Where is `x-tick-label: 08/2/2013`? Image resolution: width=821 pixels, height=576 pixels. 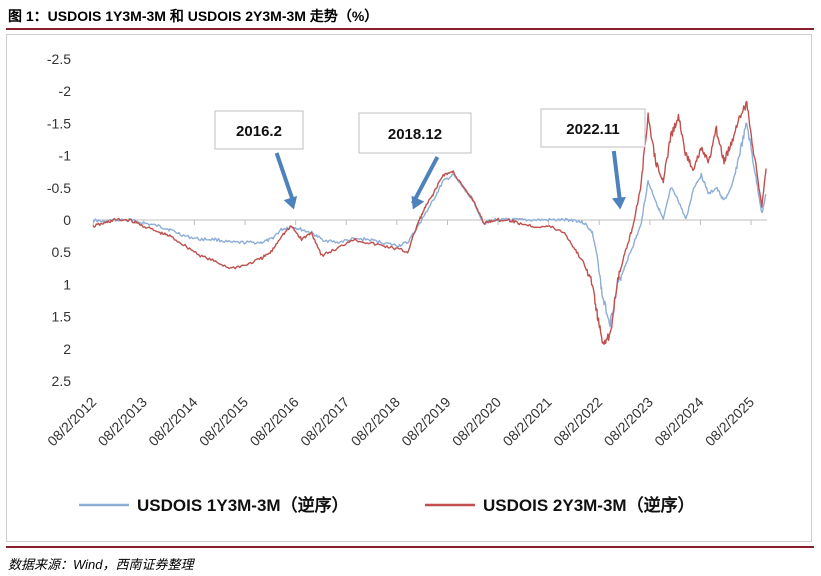 x-tick-label: 08/2/2013 is located at coordinates (123, 422).